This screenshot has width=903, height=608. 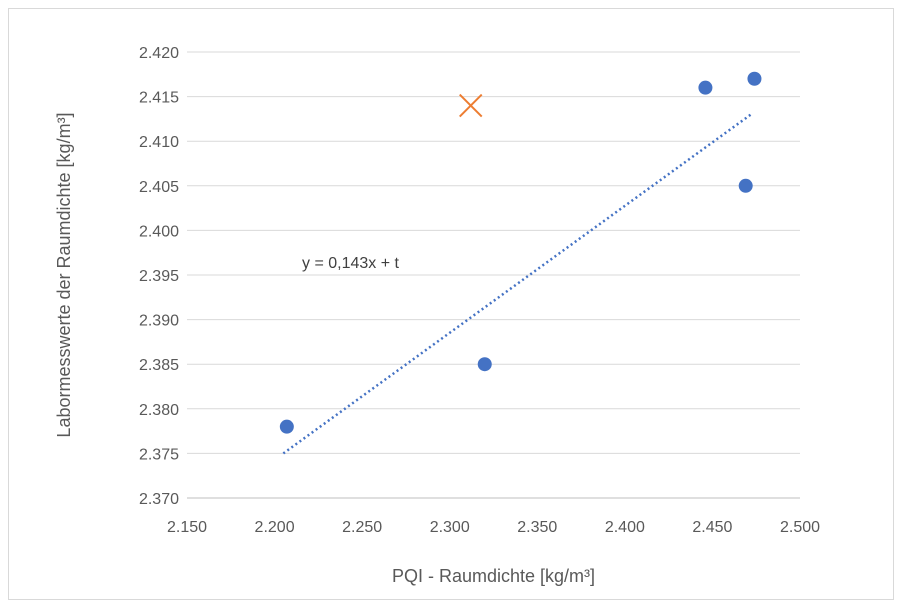 I want to click on y-axis-title: Labormesswerte der Raumdichte [kg/m³], so click(x=64, y=274).